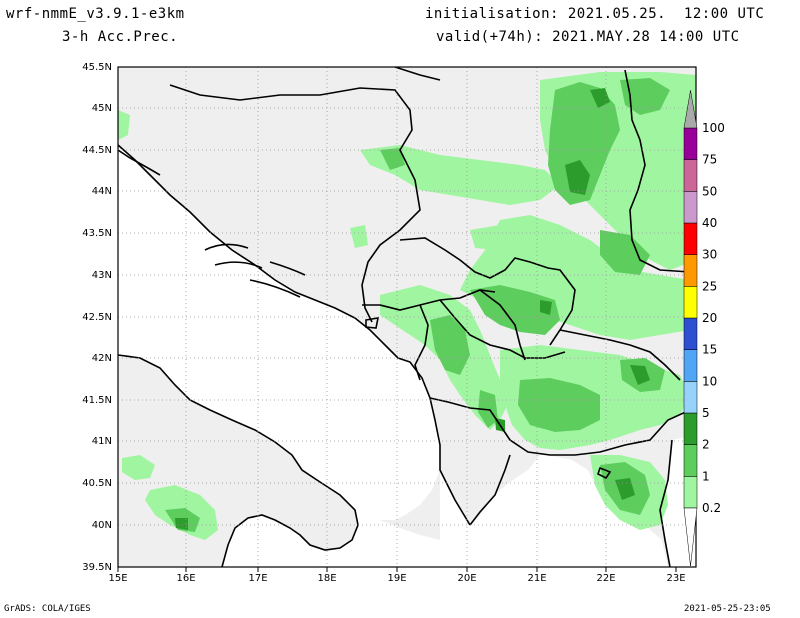  I want to click on colorbar-label: 20, so click(709, 318).